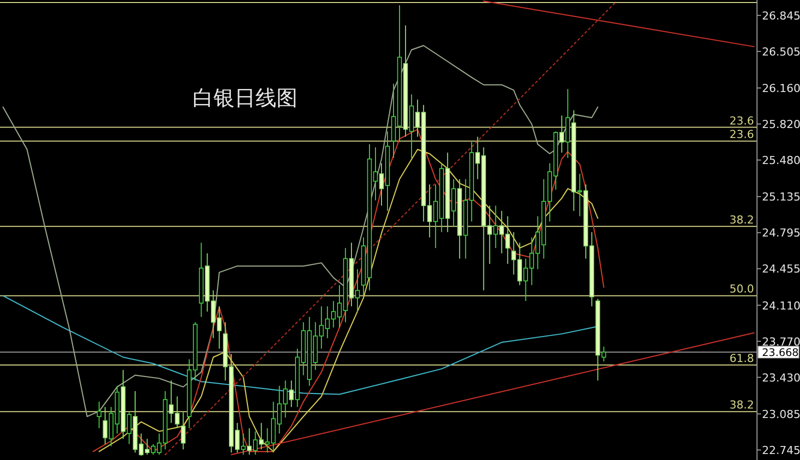 The width and height of the screenshot is (800, 460). I want to click on y-tick-label: 25.135, so click(781, 197).